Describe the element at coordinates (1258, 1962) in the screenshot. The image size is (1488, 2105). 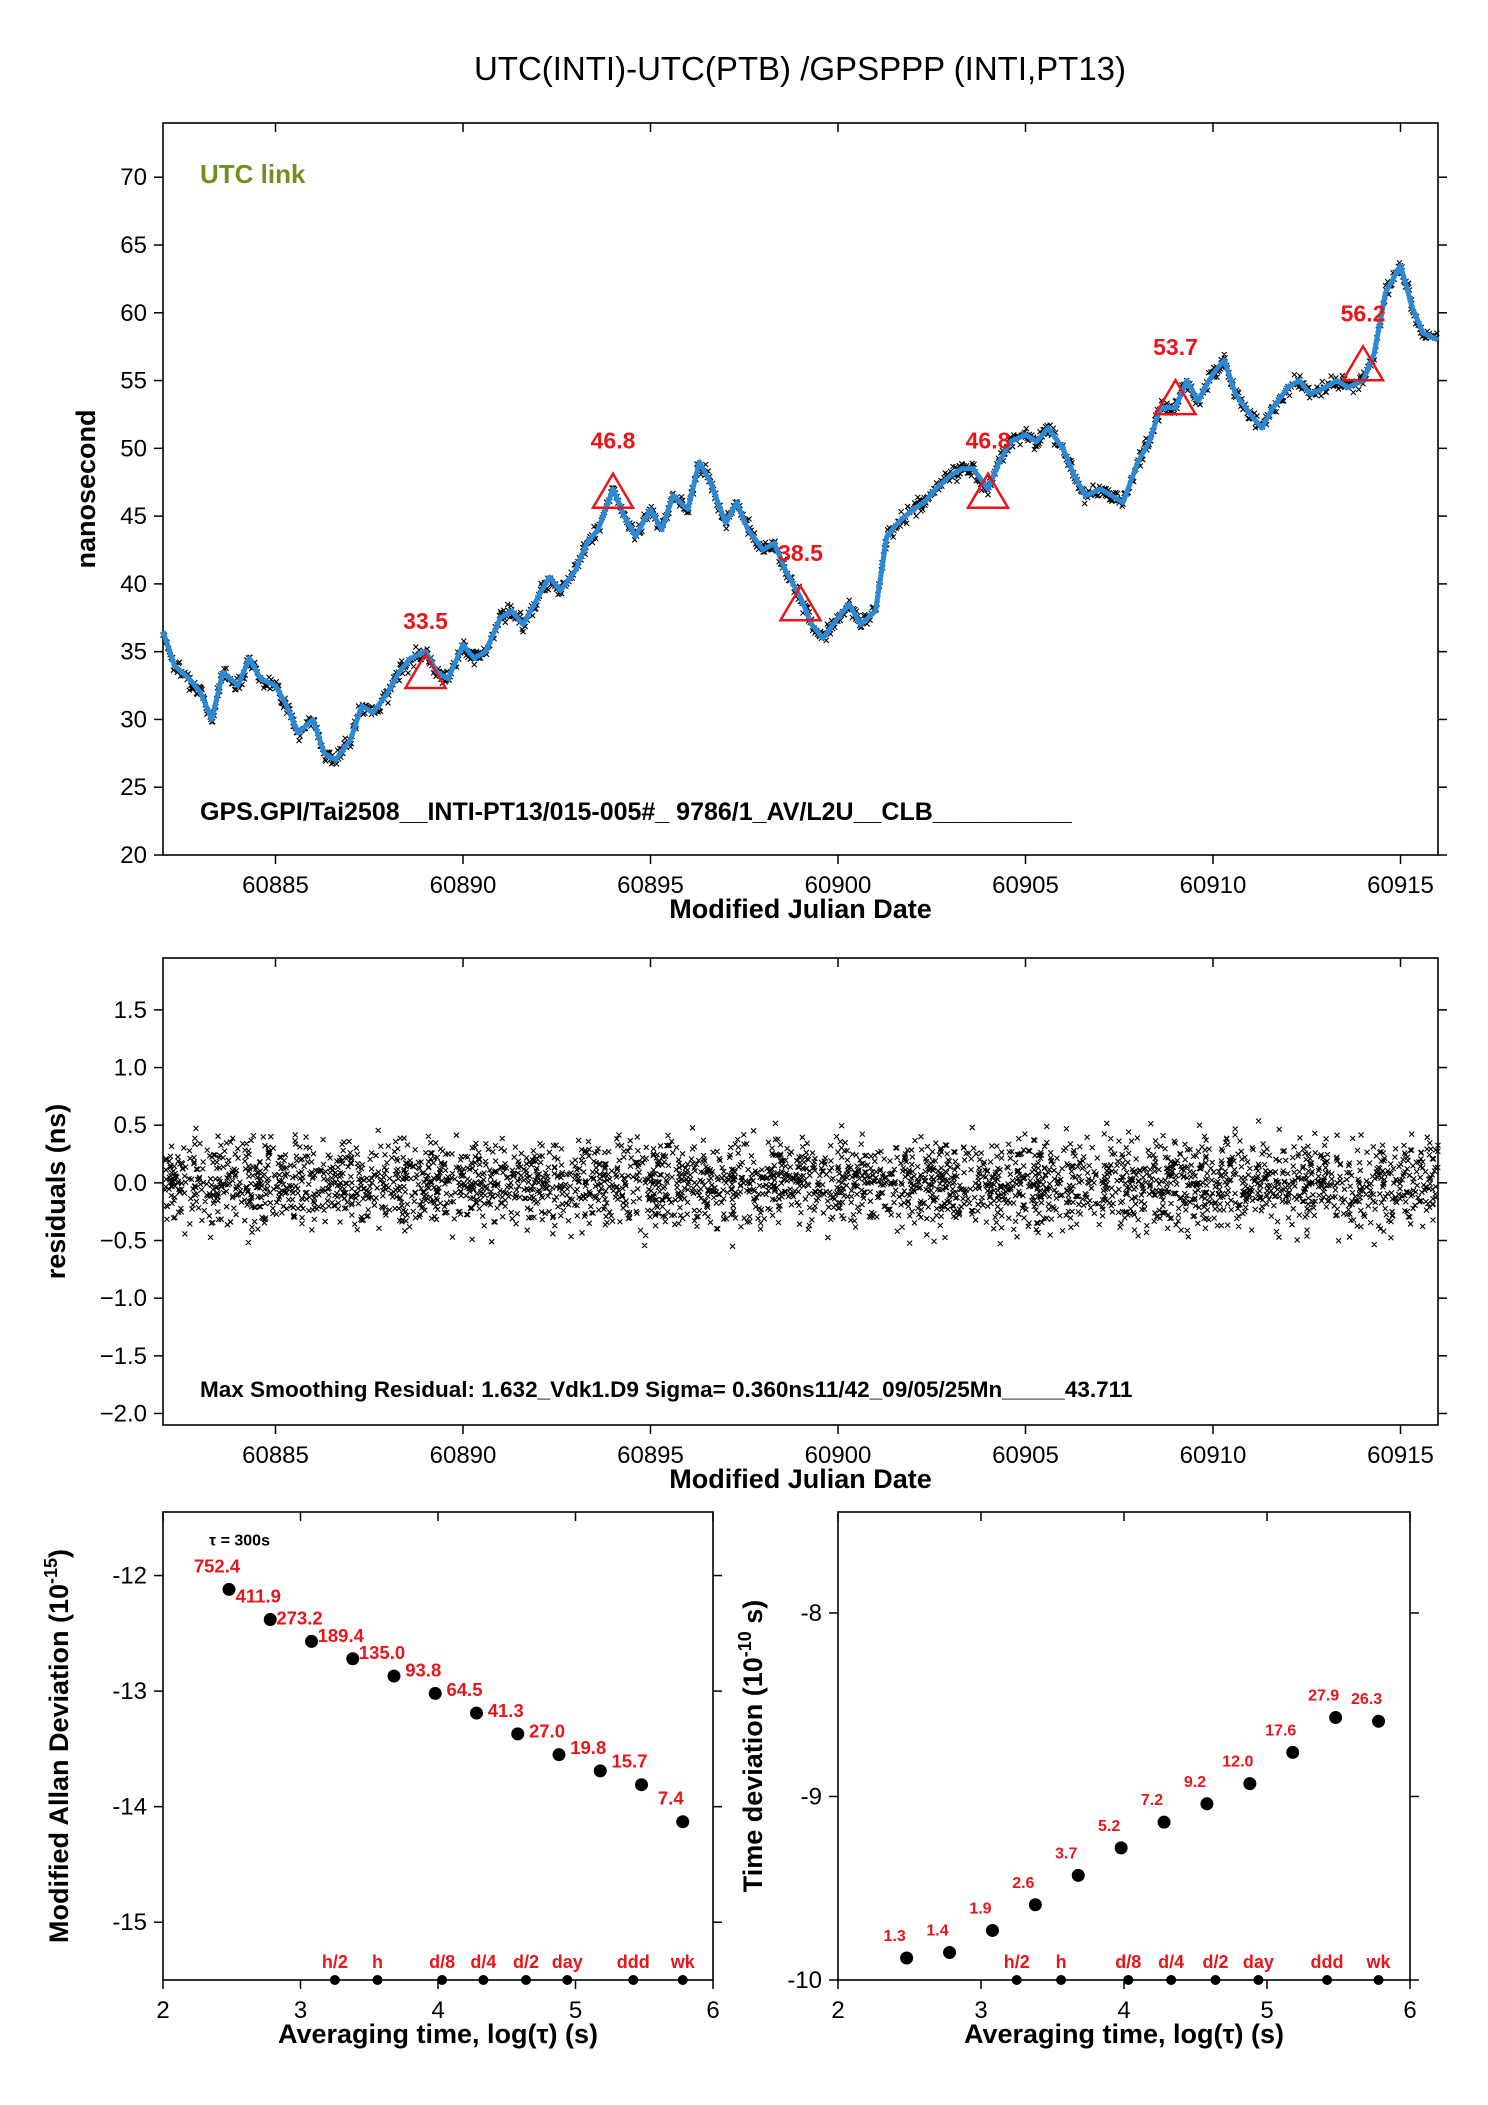
I see `interval-marker-label: day` at that location.